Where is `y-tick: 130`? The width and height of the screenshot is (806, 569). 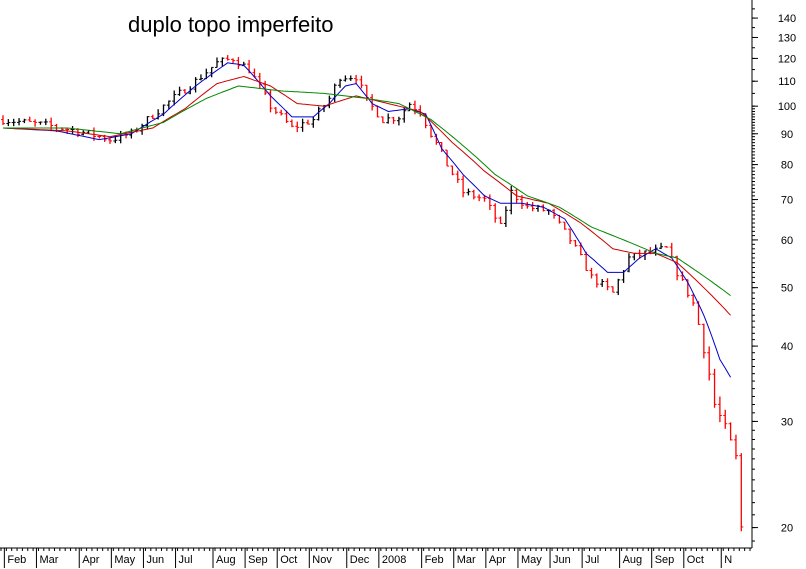
y-tick: 130 is located at coordinates (774, 38).